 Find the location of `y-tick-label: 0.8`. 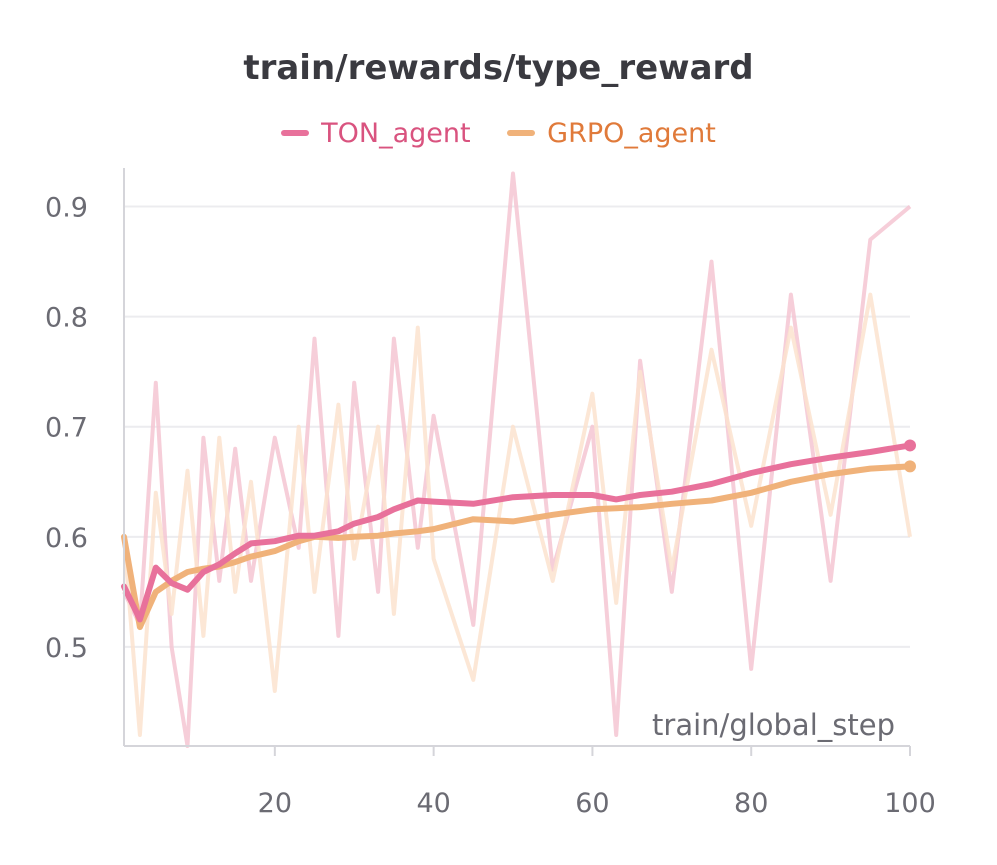

y-tick-label: 0.8 is located at coordinates (66, 318).